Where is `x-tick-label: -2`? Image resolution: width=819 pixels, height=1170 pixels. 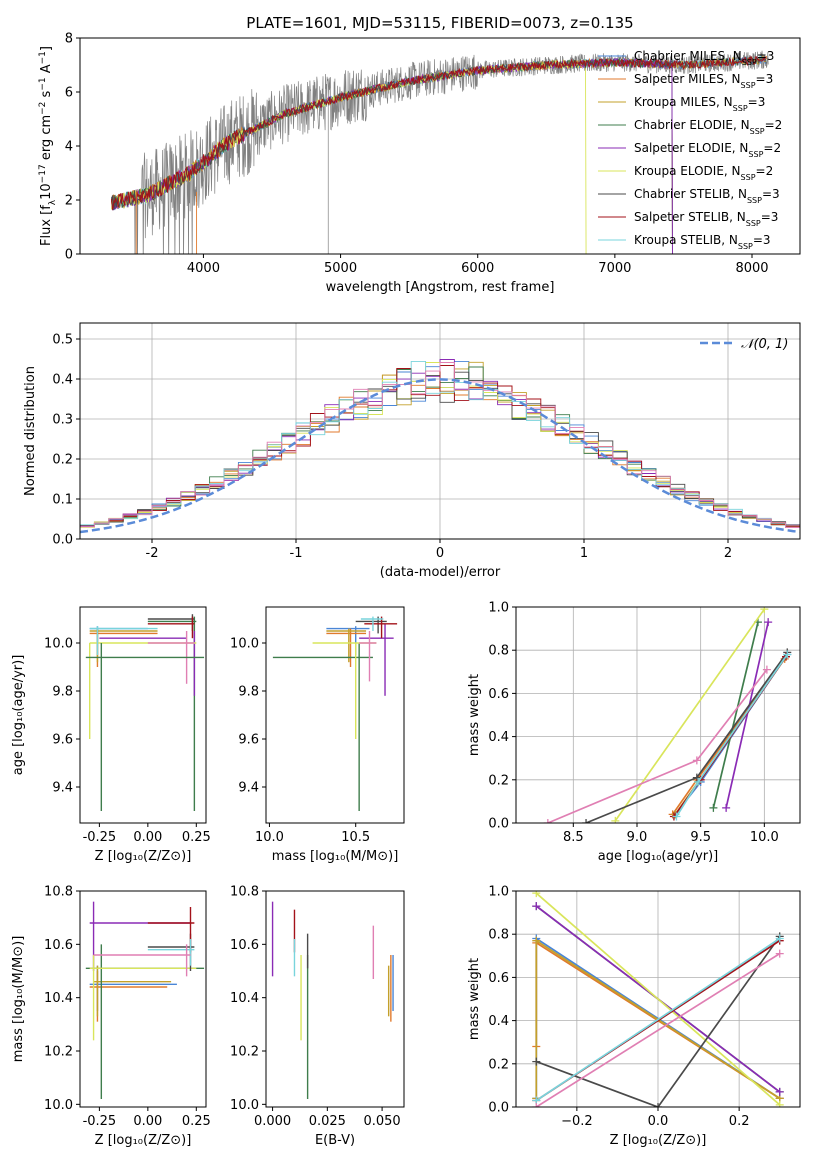
x-tick-label: -2 is located at coordinates (152, 553).